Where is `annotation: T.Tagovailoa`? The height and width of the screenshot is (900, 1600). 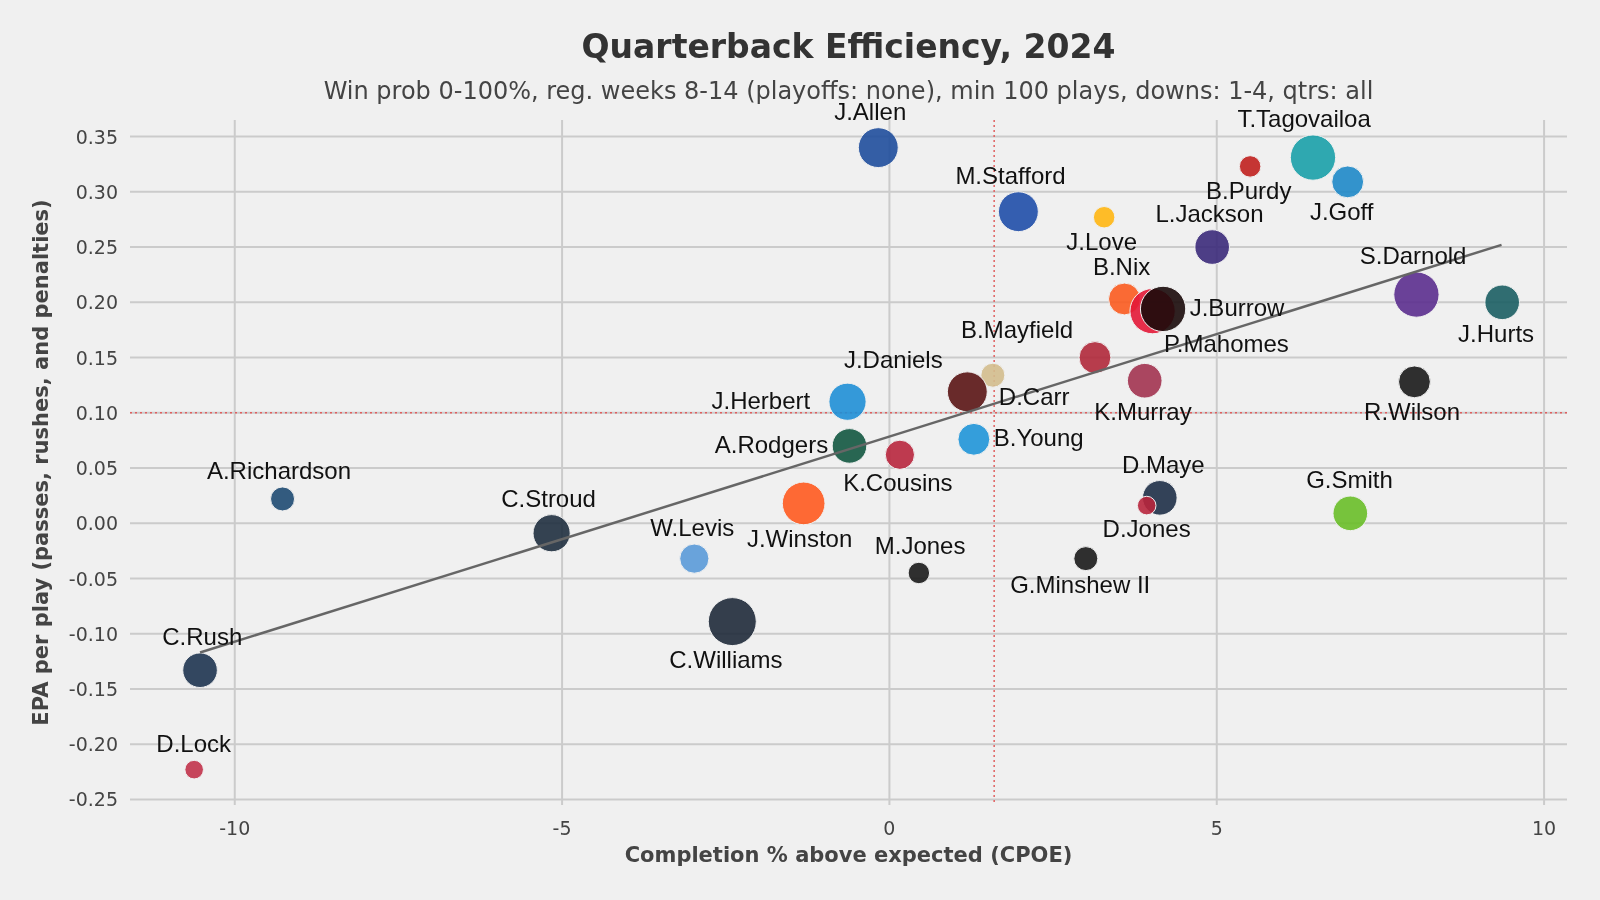
annotation: T.Tagovailoa is located at coordinates (1304, 118).